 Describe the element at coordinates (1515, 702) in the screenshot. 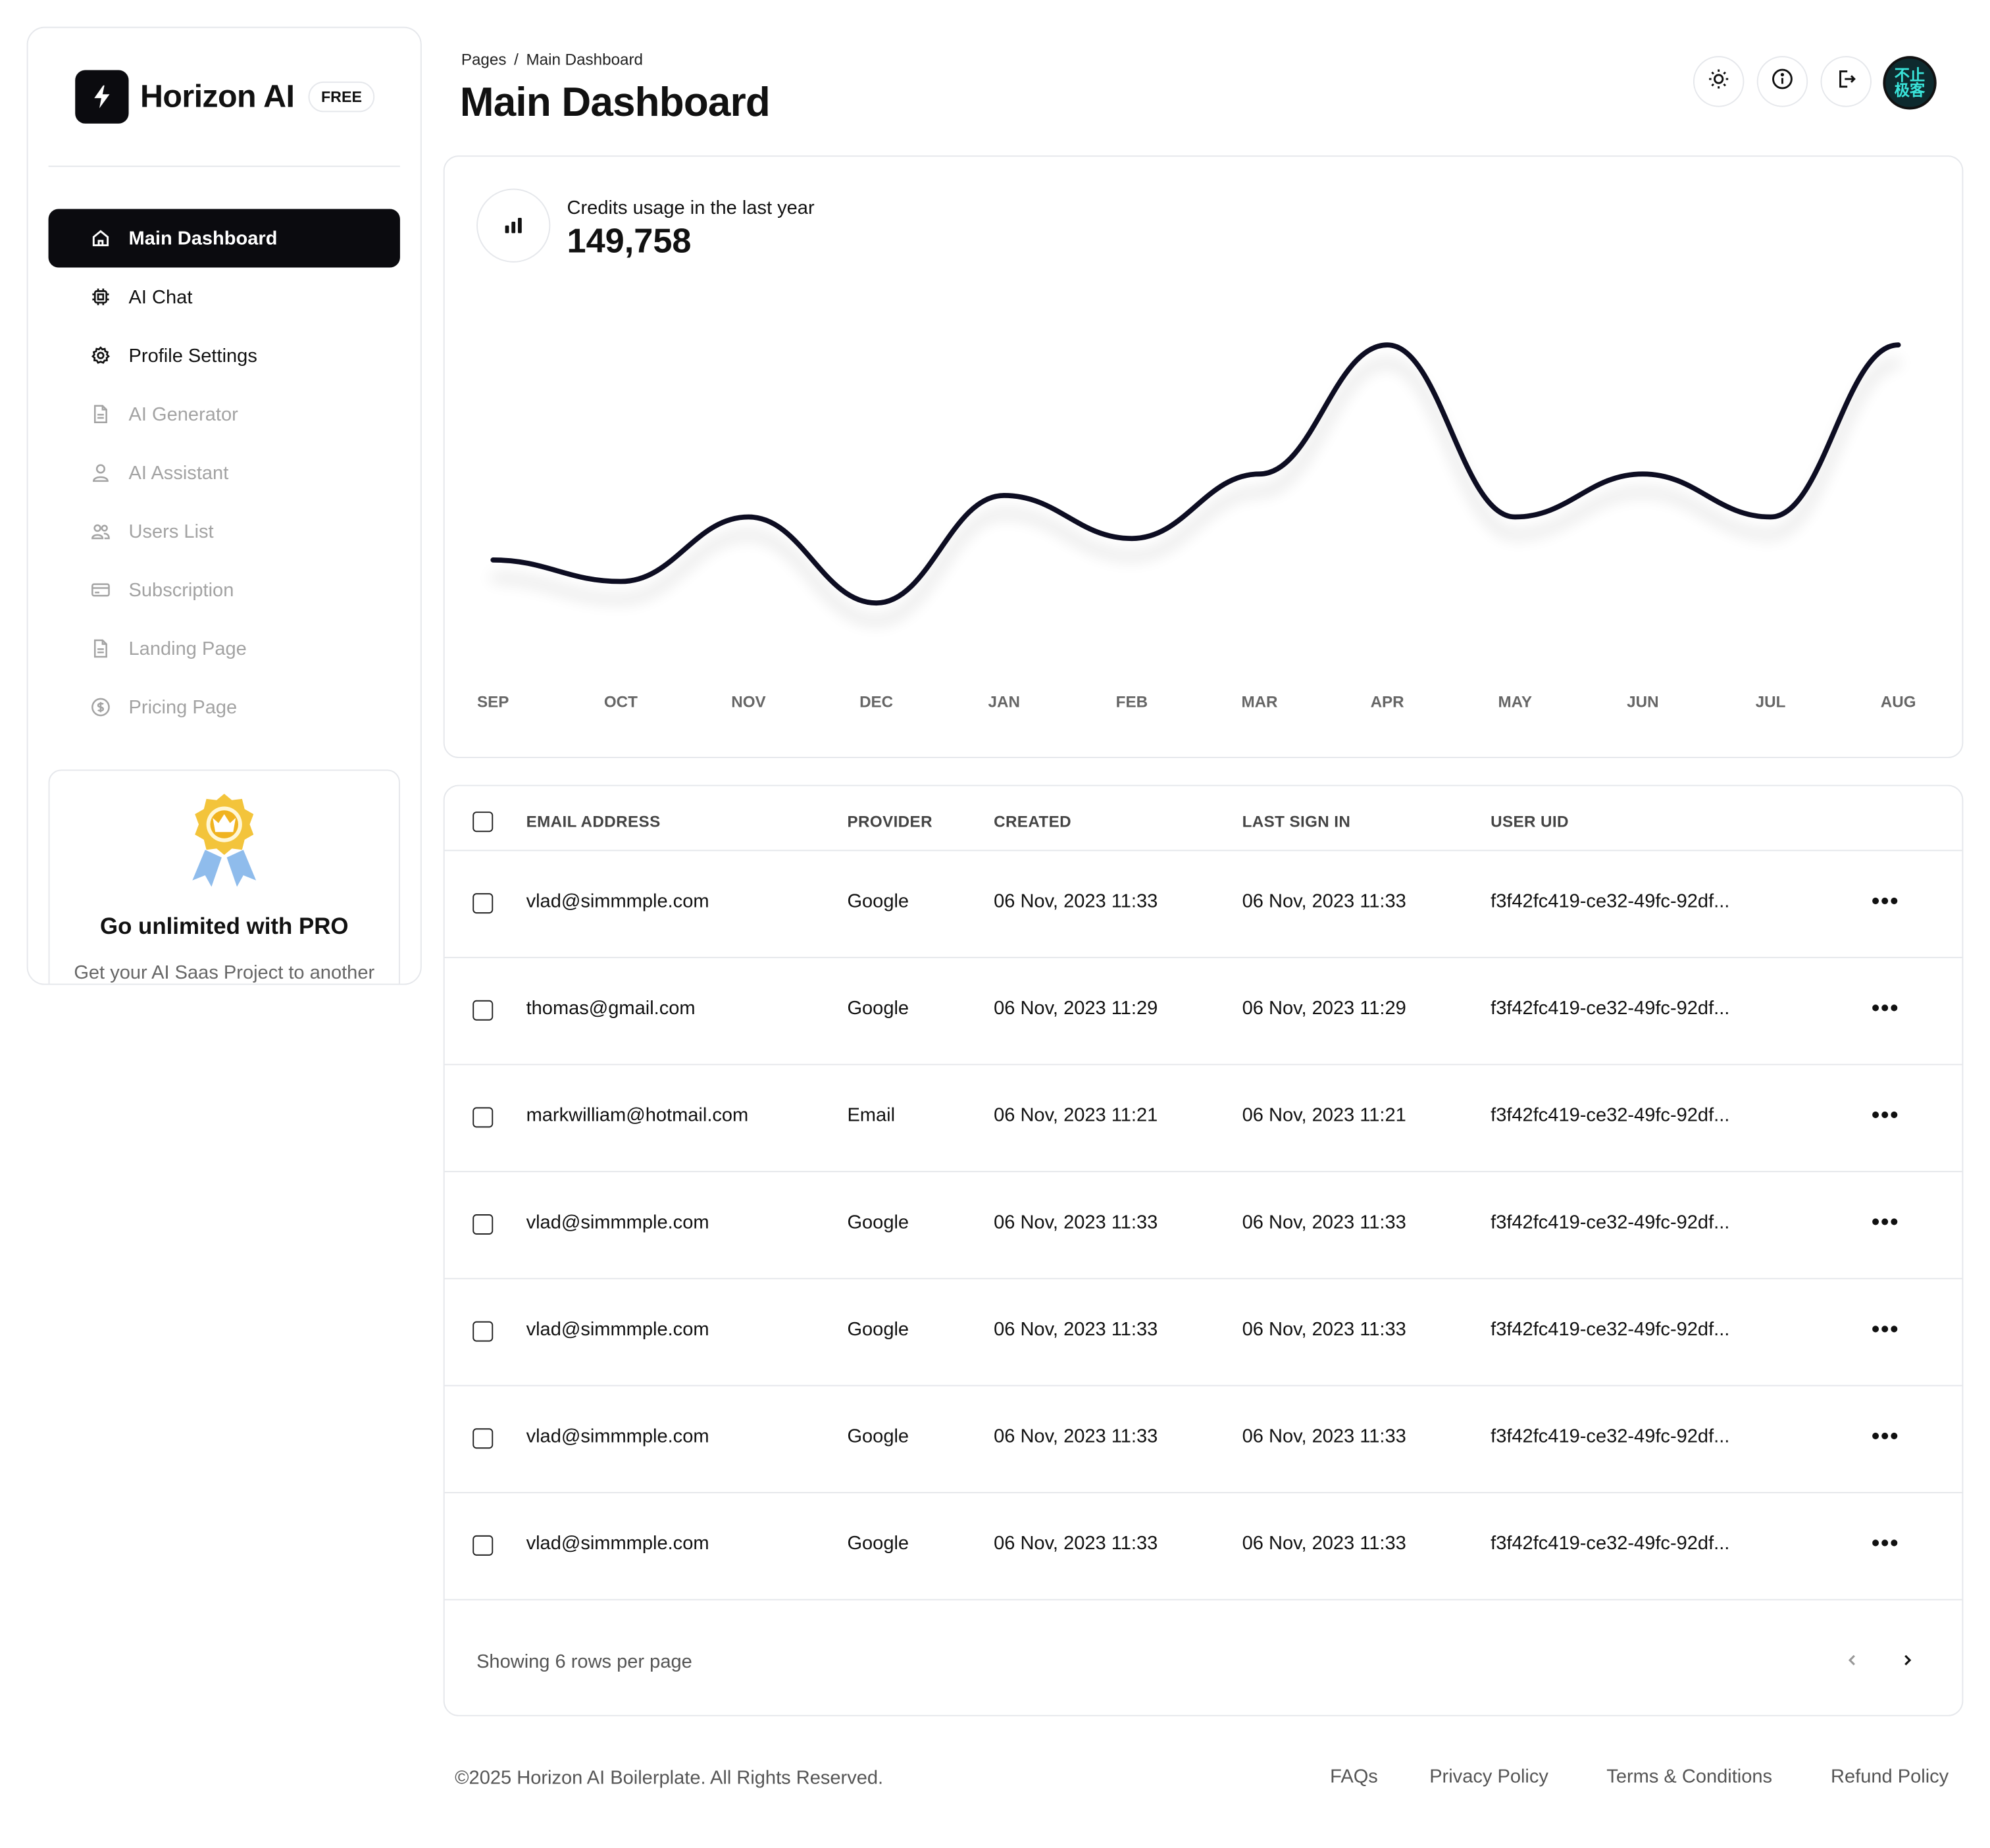

I see `x-tick-label: MAY` at that location.